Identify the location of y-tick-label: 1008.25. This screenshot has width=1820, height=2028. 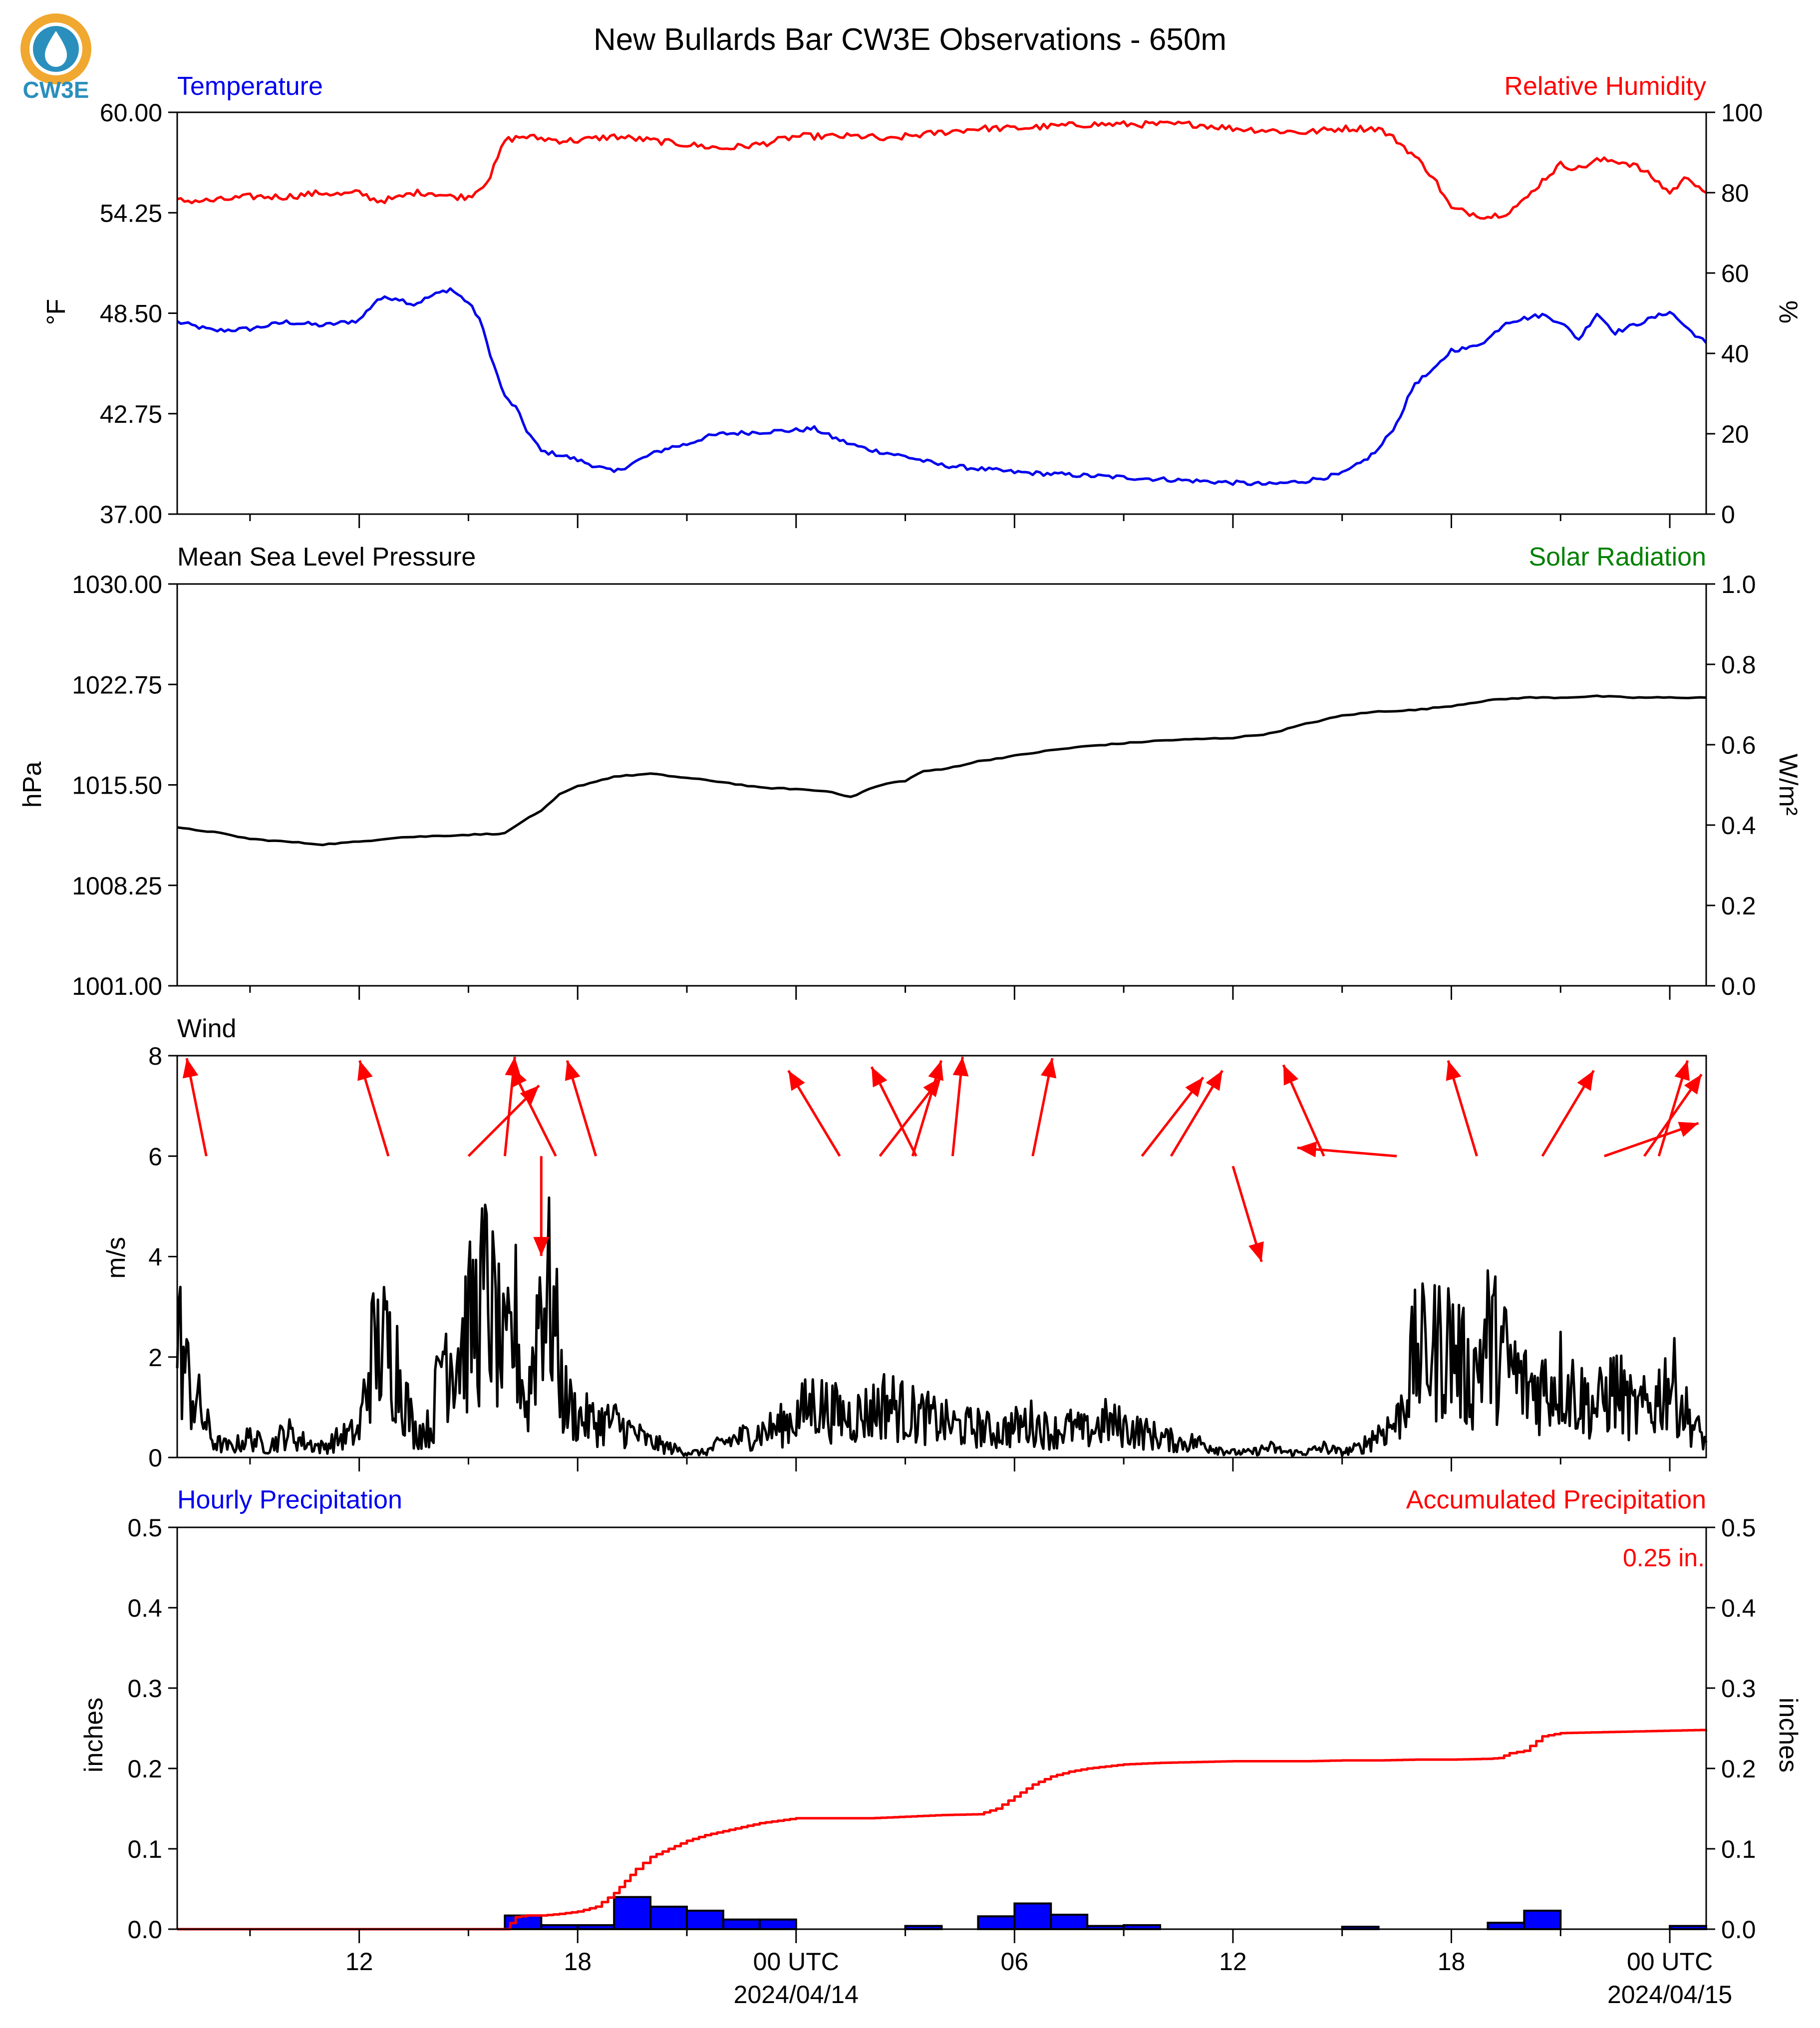
(117, 886).